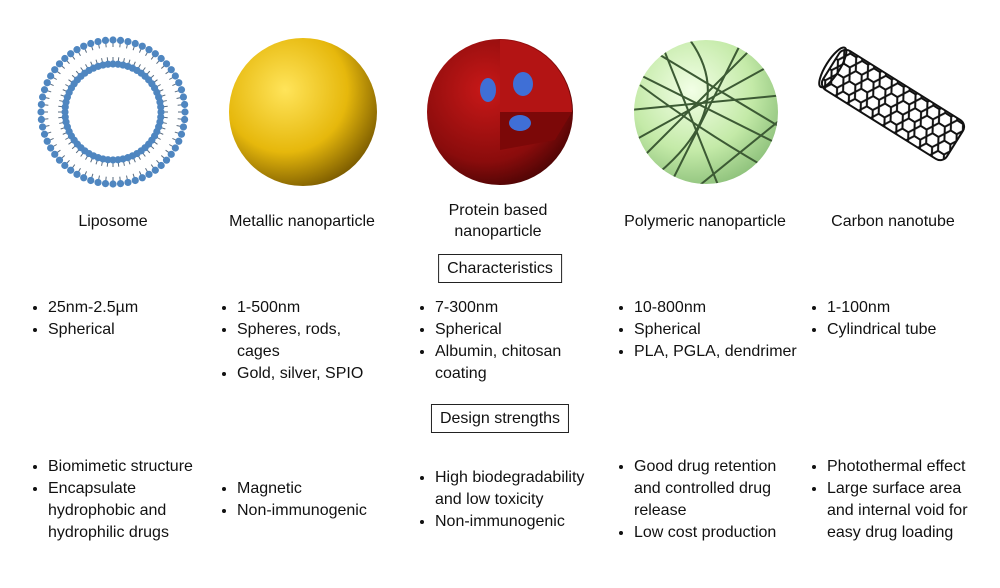 The image size is (1000, 588). I want to click on strengths-list: MagneticNon-immunogenic, so click(302, 500).